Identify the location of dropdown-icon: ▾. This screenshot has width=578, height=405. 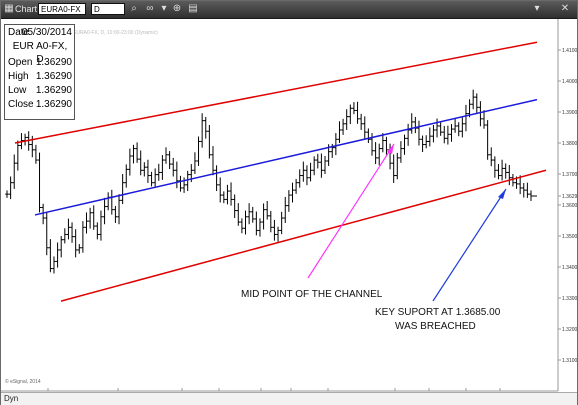
(164, 8).